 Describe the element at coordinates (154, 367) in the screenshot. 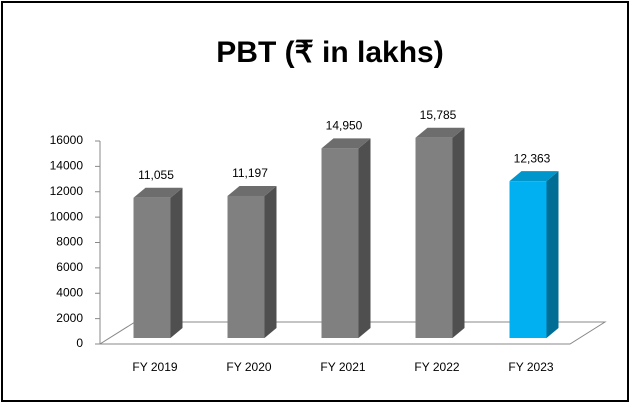

I see `x-tick-label: FY 2019` at that location.